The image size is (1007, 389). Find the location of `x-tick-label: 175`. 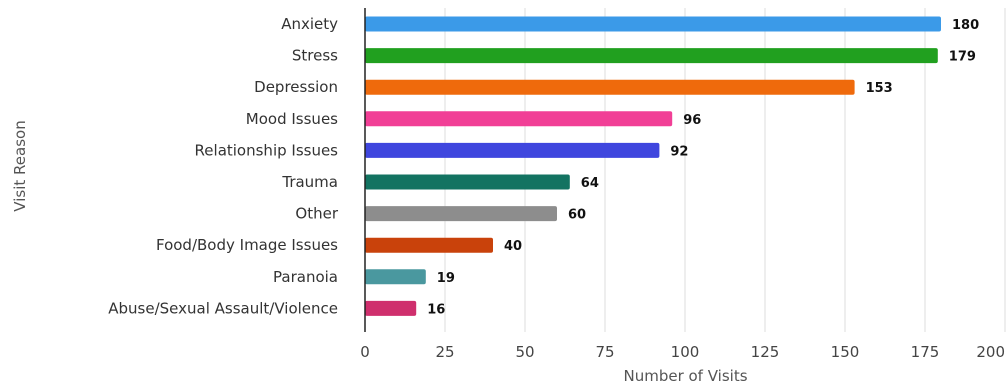

x-tick-label: 175 is located at coordinates (925, 352).